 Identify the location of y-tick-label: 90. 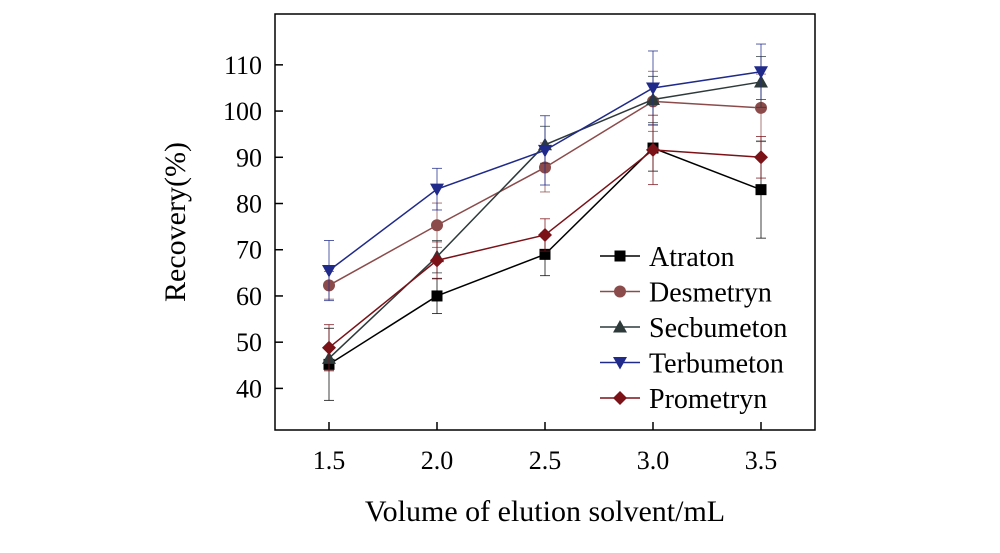
(249, 157).